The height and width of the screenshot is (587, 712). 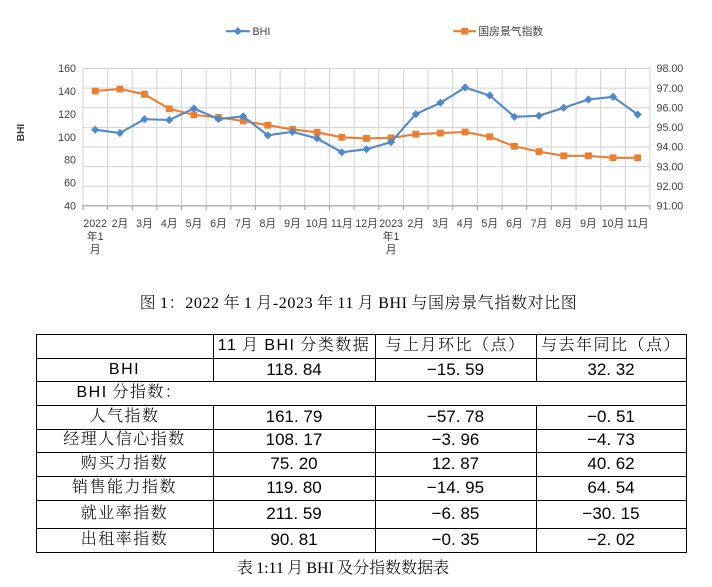 What do you see at coordinates (67, 138) in the screenshot?
I see `svg-text: 100` at bounding box center [67, 138].